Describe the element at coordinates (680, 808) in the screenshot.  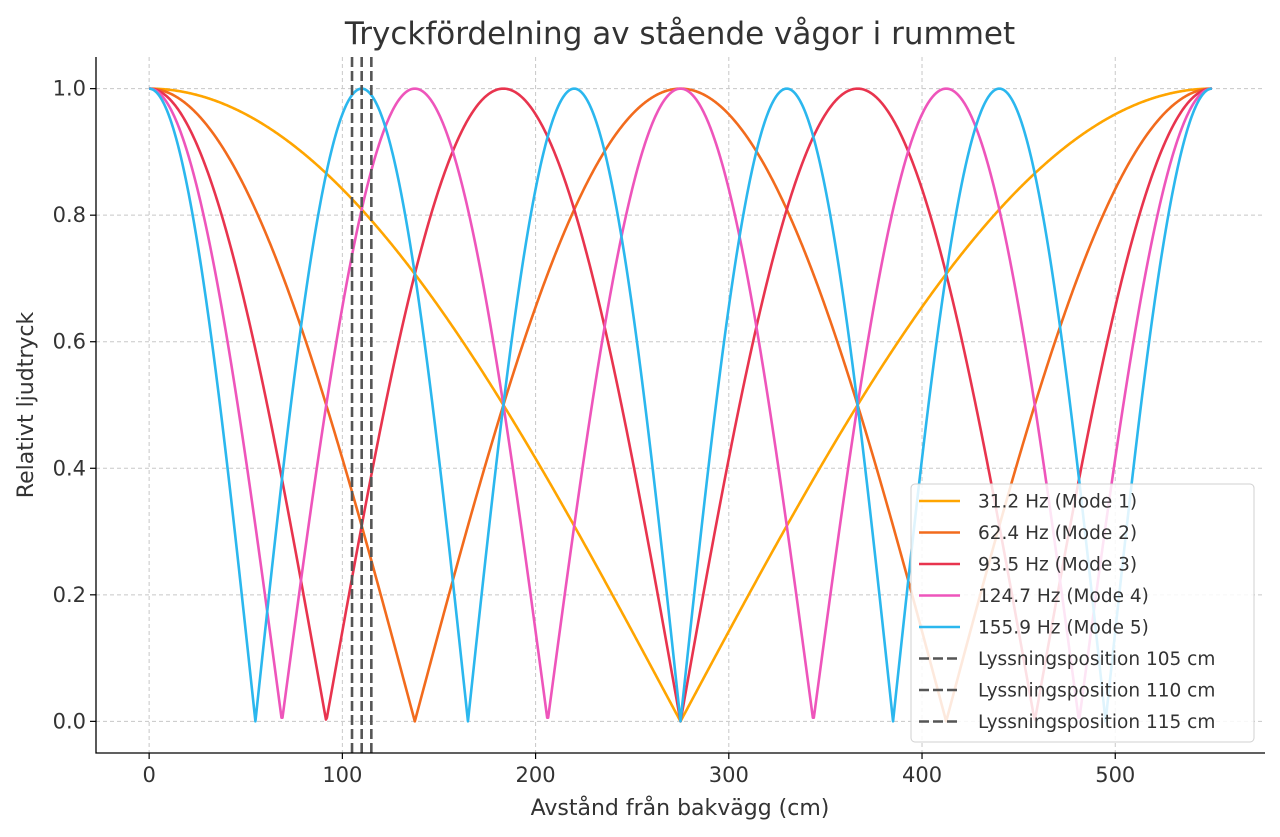
I see `x-axis-label: Avstånd från bakvägg (cm)` at that location.